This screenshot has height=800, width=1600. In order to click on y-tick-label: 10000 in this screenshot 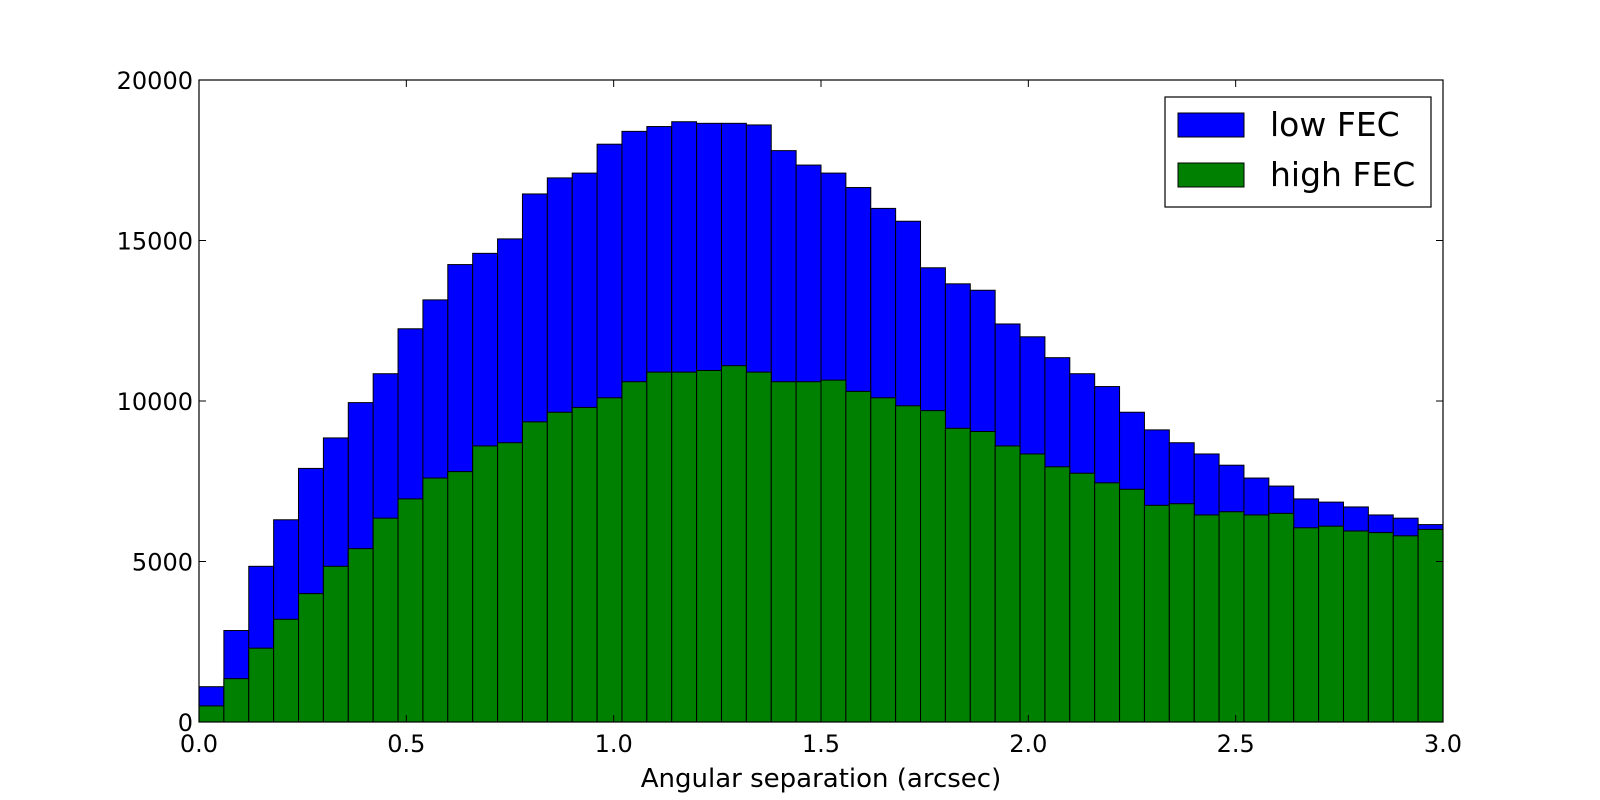, I will do `click(155, 402)`.